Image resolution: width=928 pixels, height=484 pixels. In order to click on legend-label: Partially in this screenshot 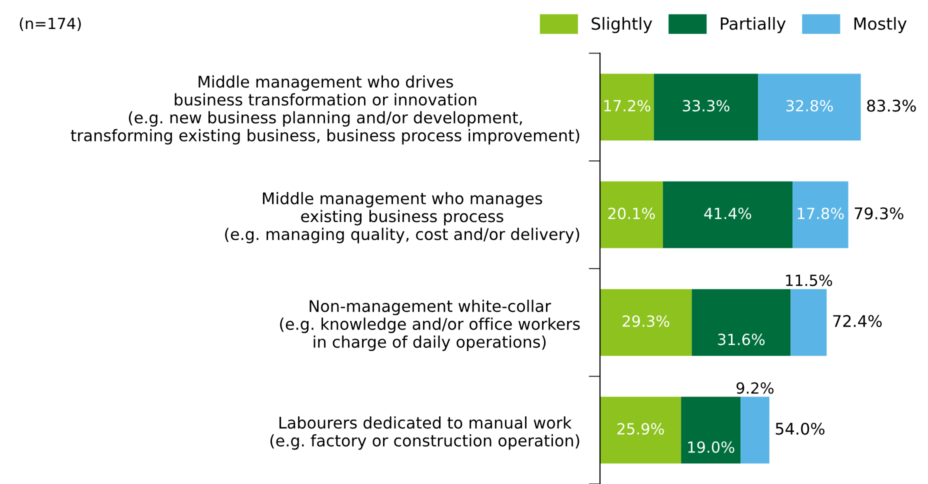, I will do `click(753, 25)`.